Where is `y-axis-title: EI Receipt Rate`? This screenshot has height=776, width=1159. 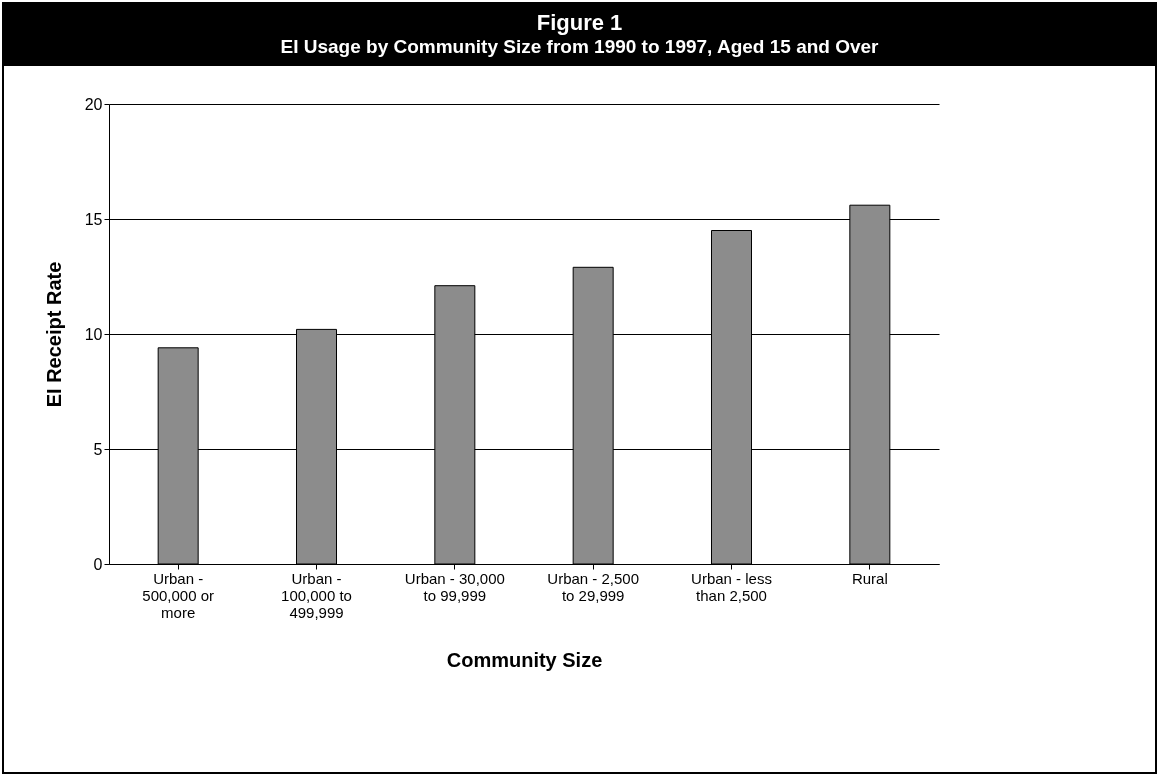 y-axis-title: EI Receipt Rate is located at coordinates (53, 334).